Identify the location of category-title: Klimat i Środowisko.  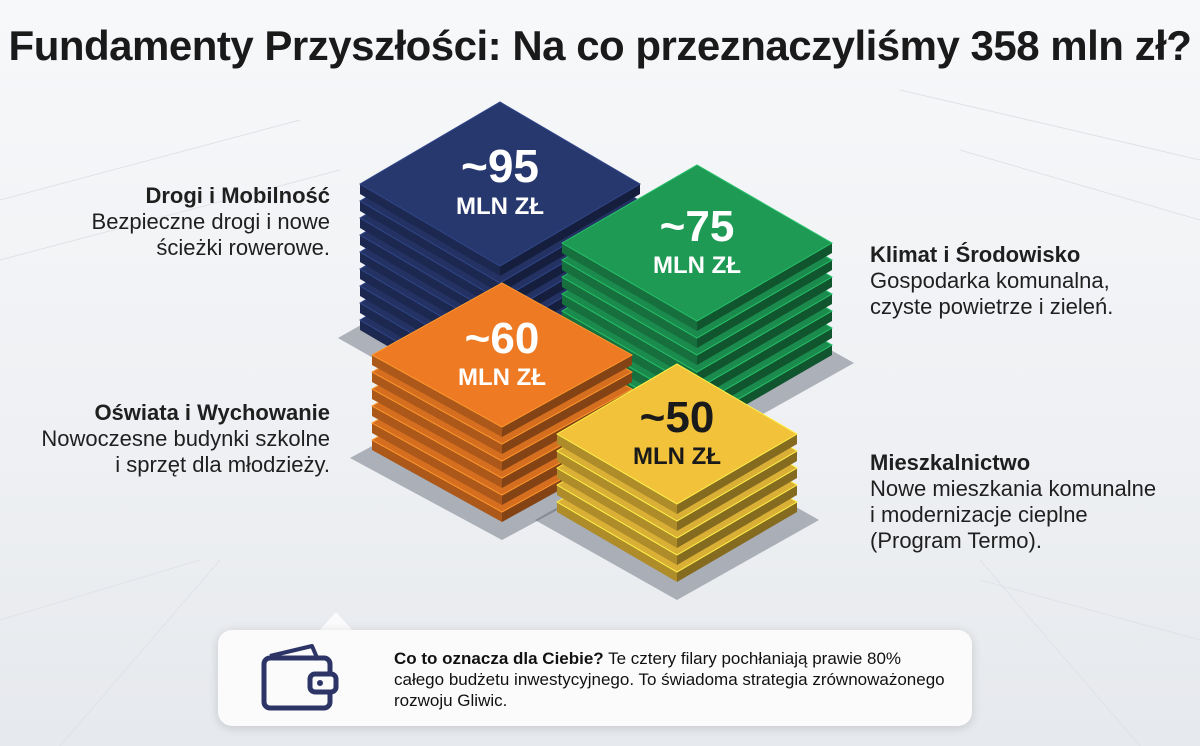
(975, 254).